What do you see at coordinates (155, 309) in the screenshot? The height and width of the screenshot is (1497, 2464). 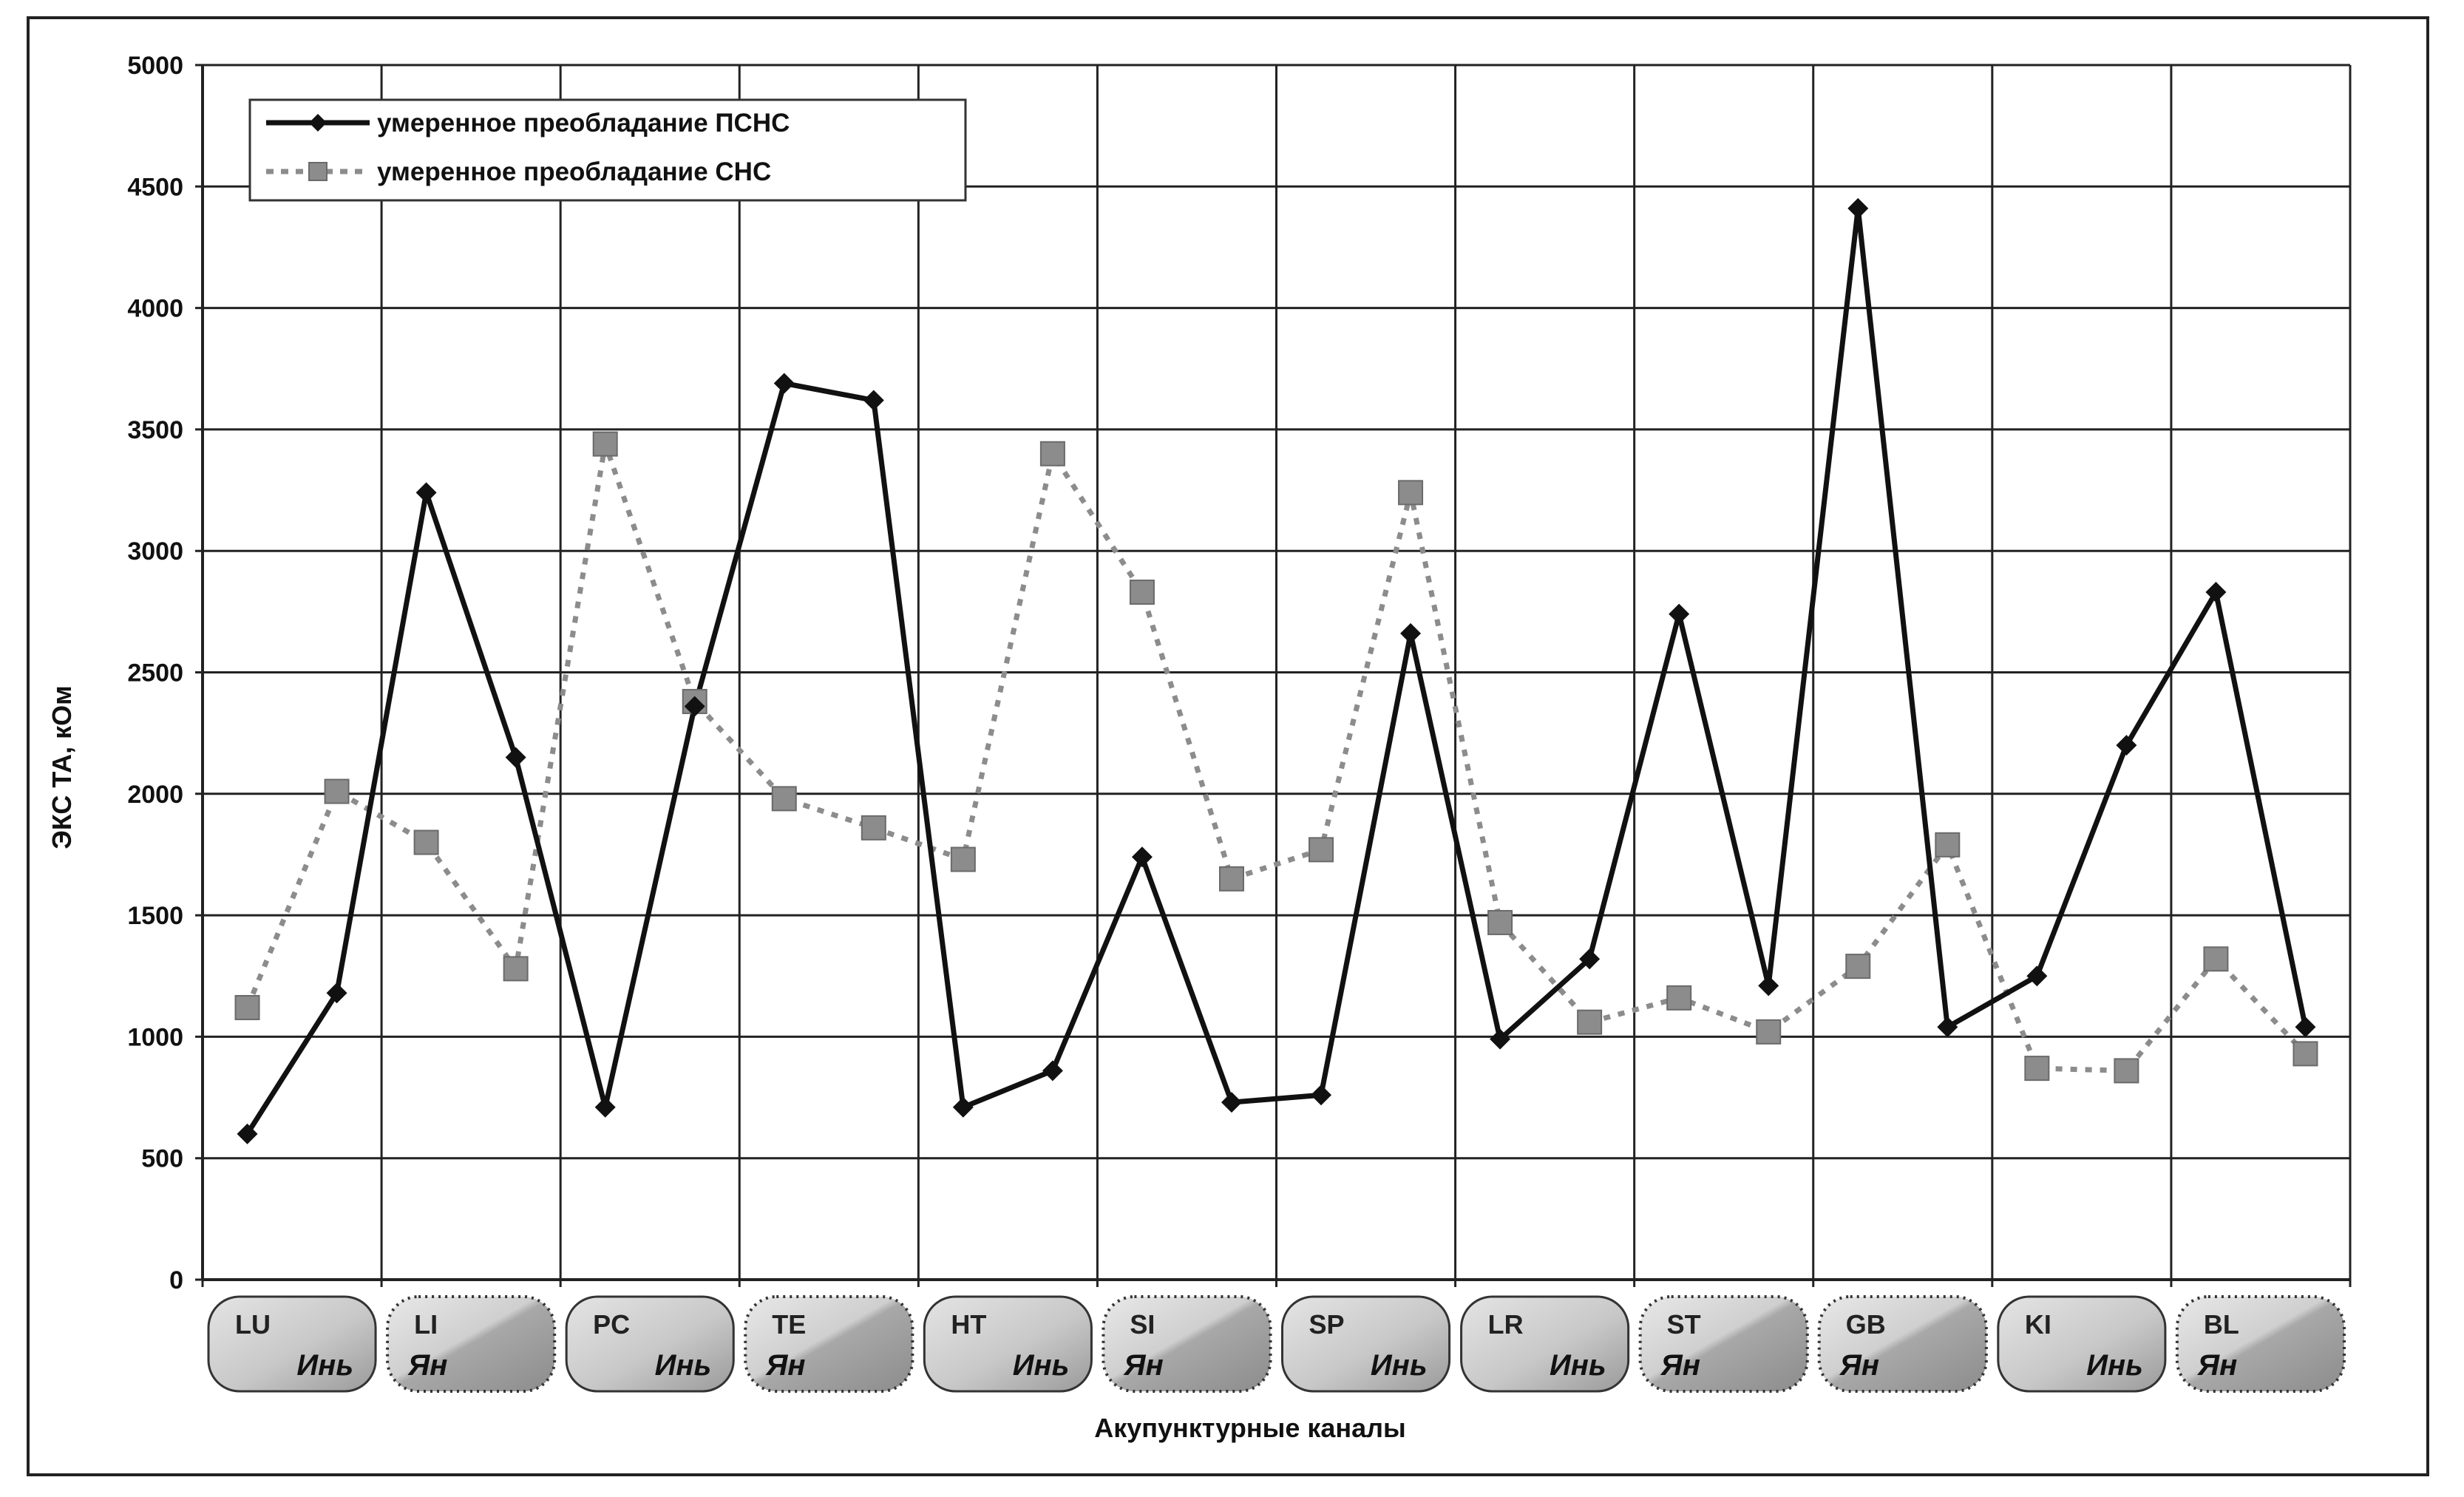 I see `y-tick-label: 4000` at bounding box center [155, 309].